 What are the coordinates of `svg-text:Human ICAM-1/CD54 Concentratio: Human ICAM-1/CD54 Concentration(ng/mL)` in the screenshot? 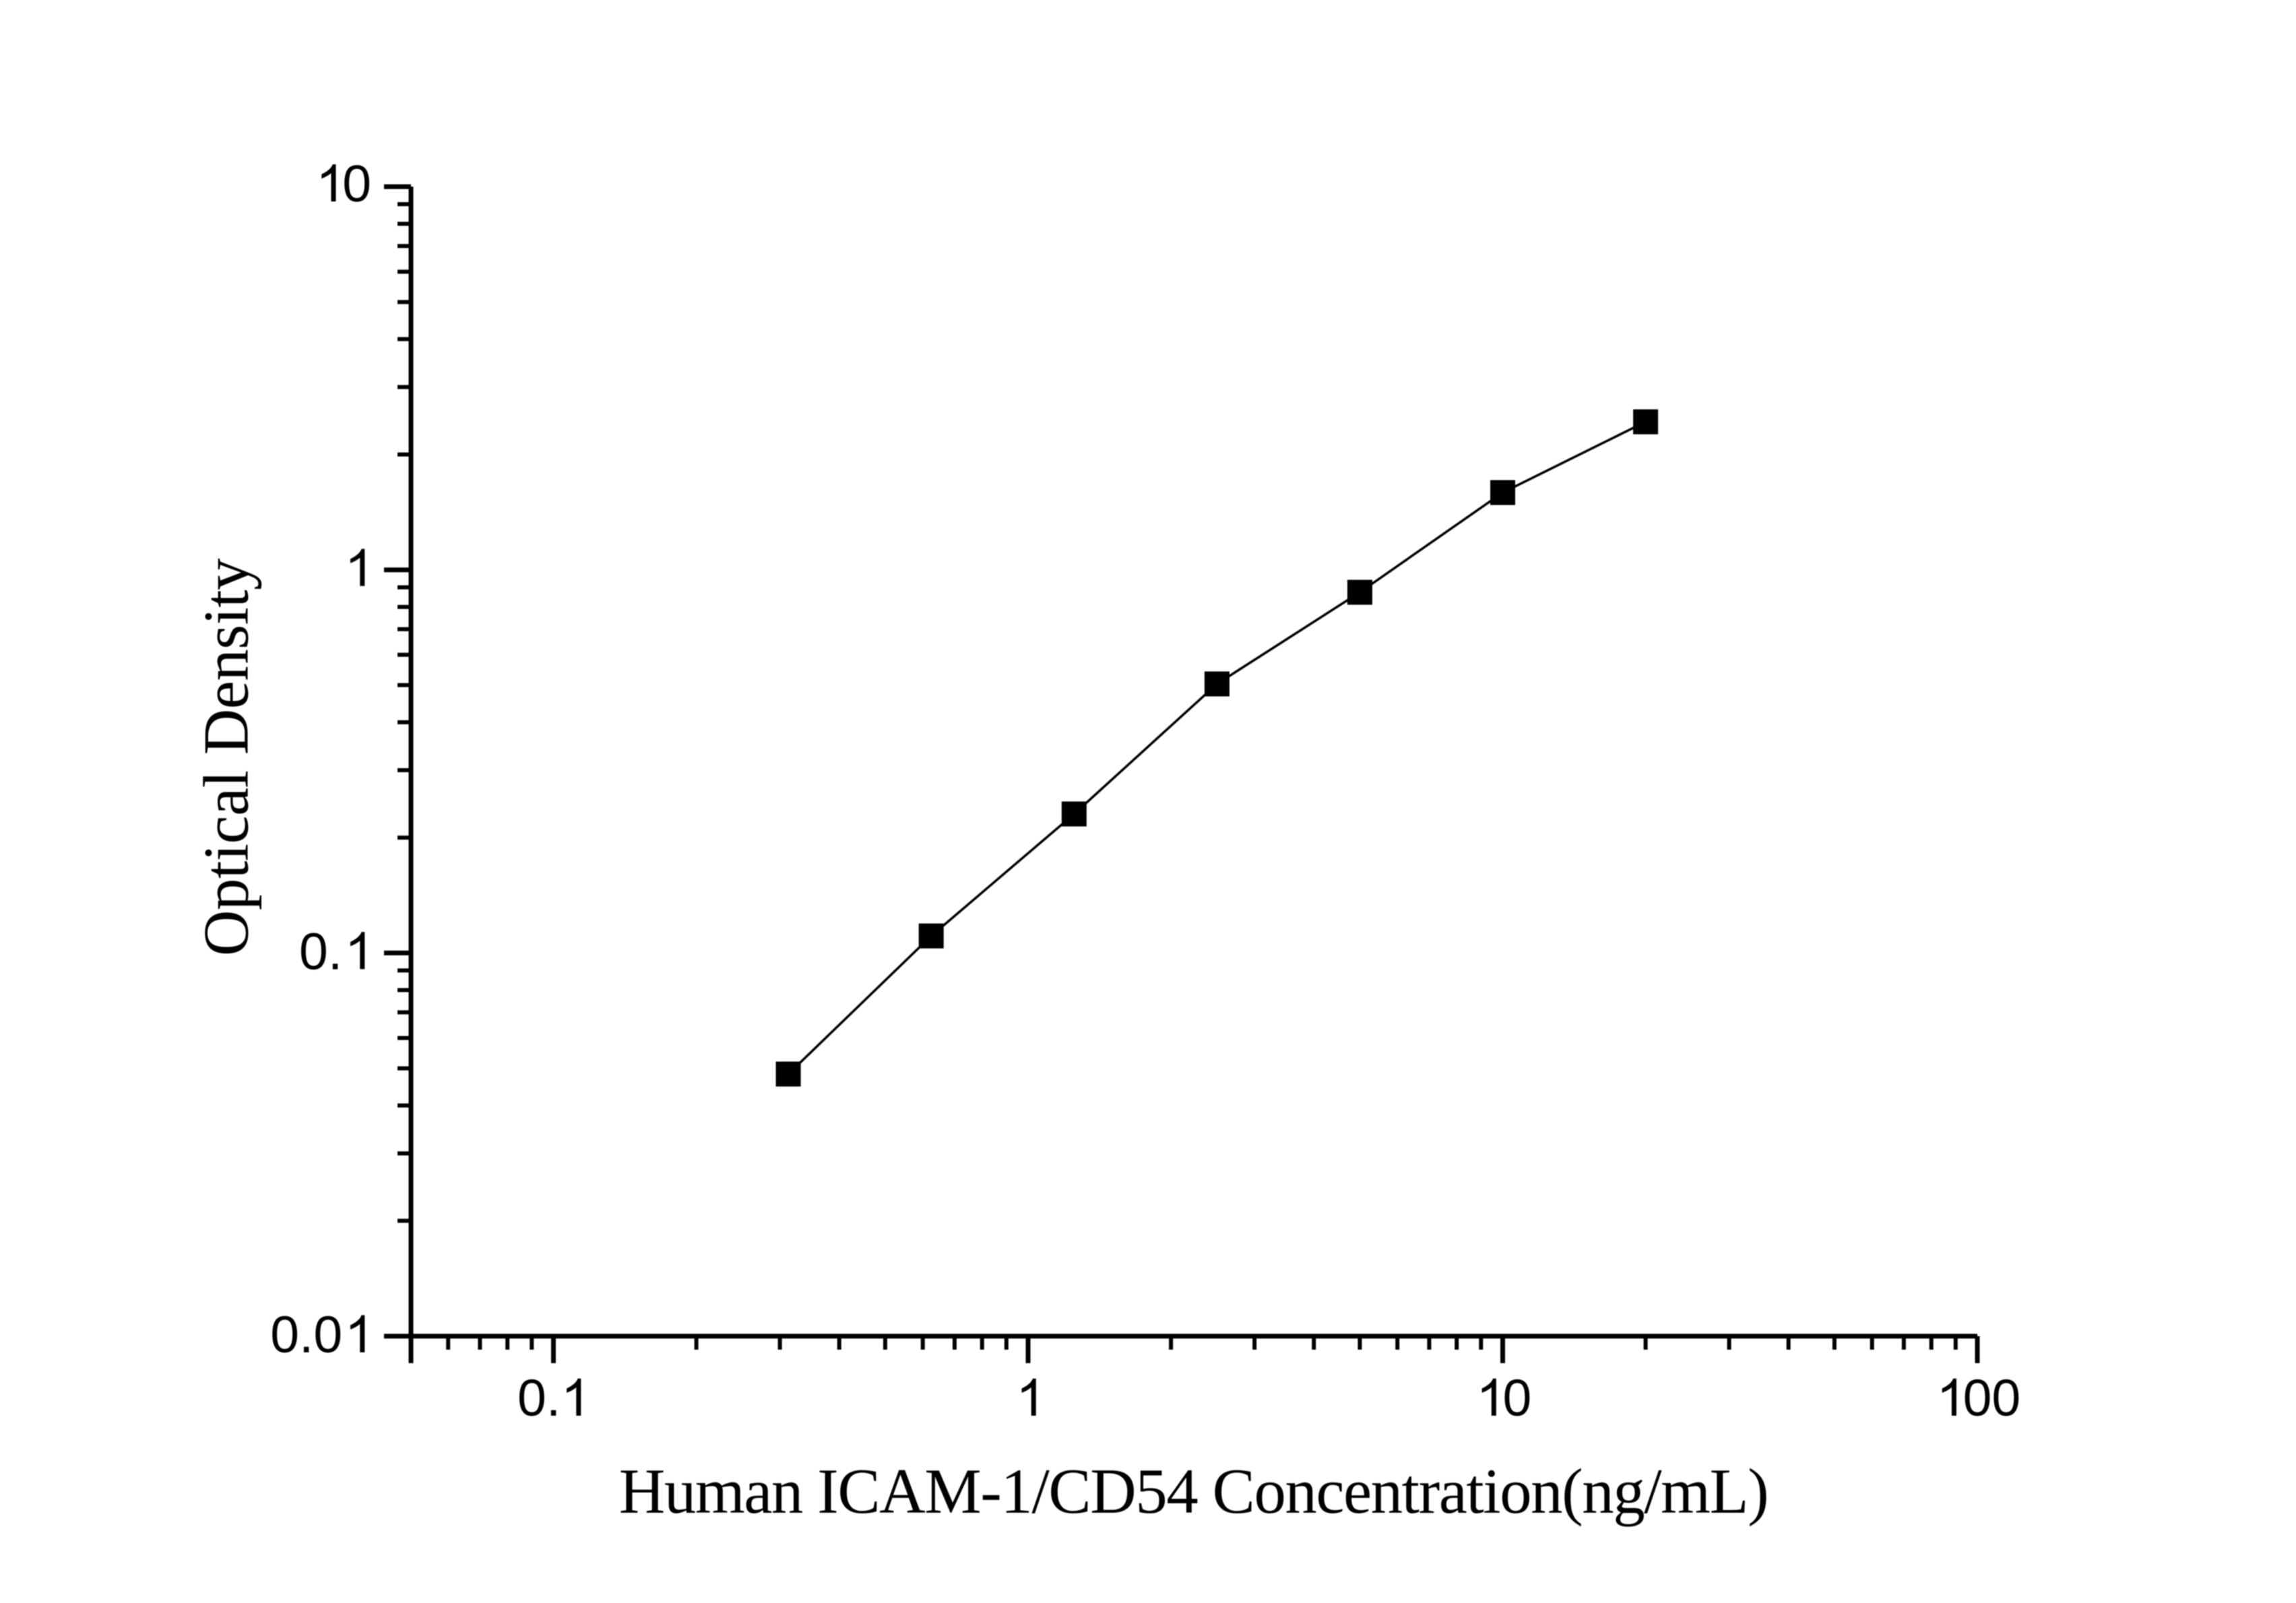 It's located at (1193, 1491).